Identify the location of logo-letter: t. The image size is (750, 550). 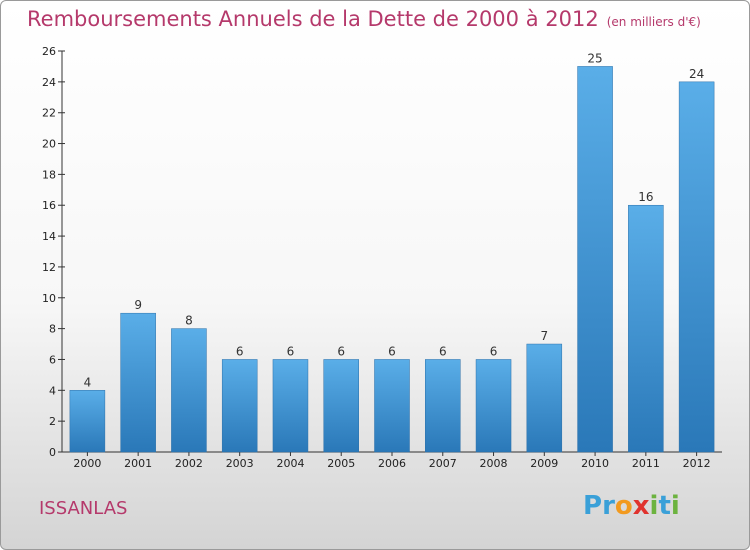
(664, 506).